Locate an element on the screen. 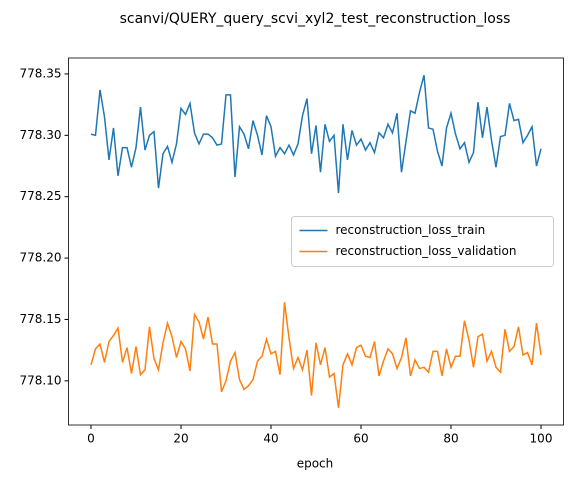 The image size is (574, 480). y-tick-label: 778.35 is located at coordinates (41, 73).